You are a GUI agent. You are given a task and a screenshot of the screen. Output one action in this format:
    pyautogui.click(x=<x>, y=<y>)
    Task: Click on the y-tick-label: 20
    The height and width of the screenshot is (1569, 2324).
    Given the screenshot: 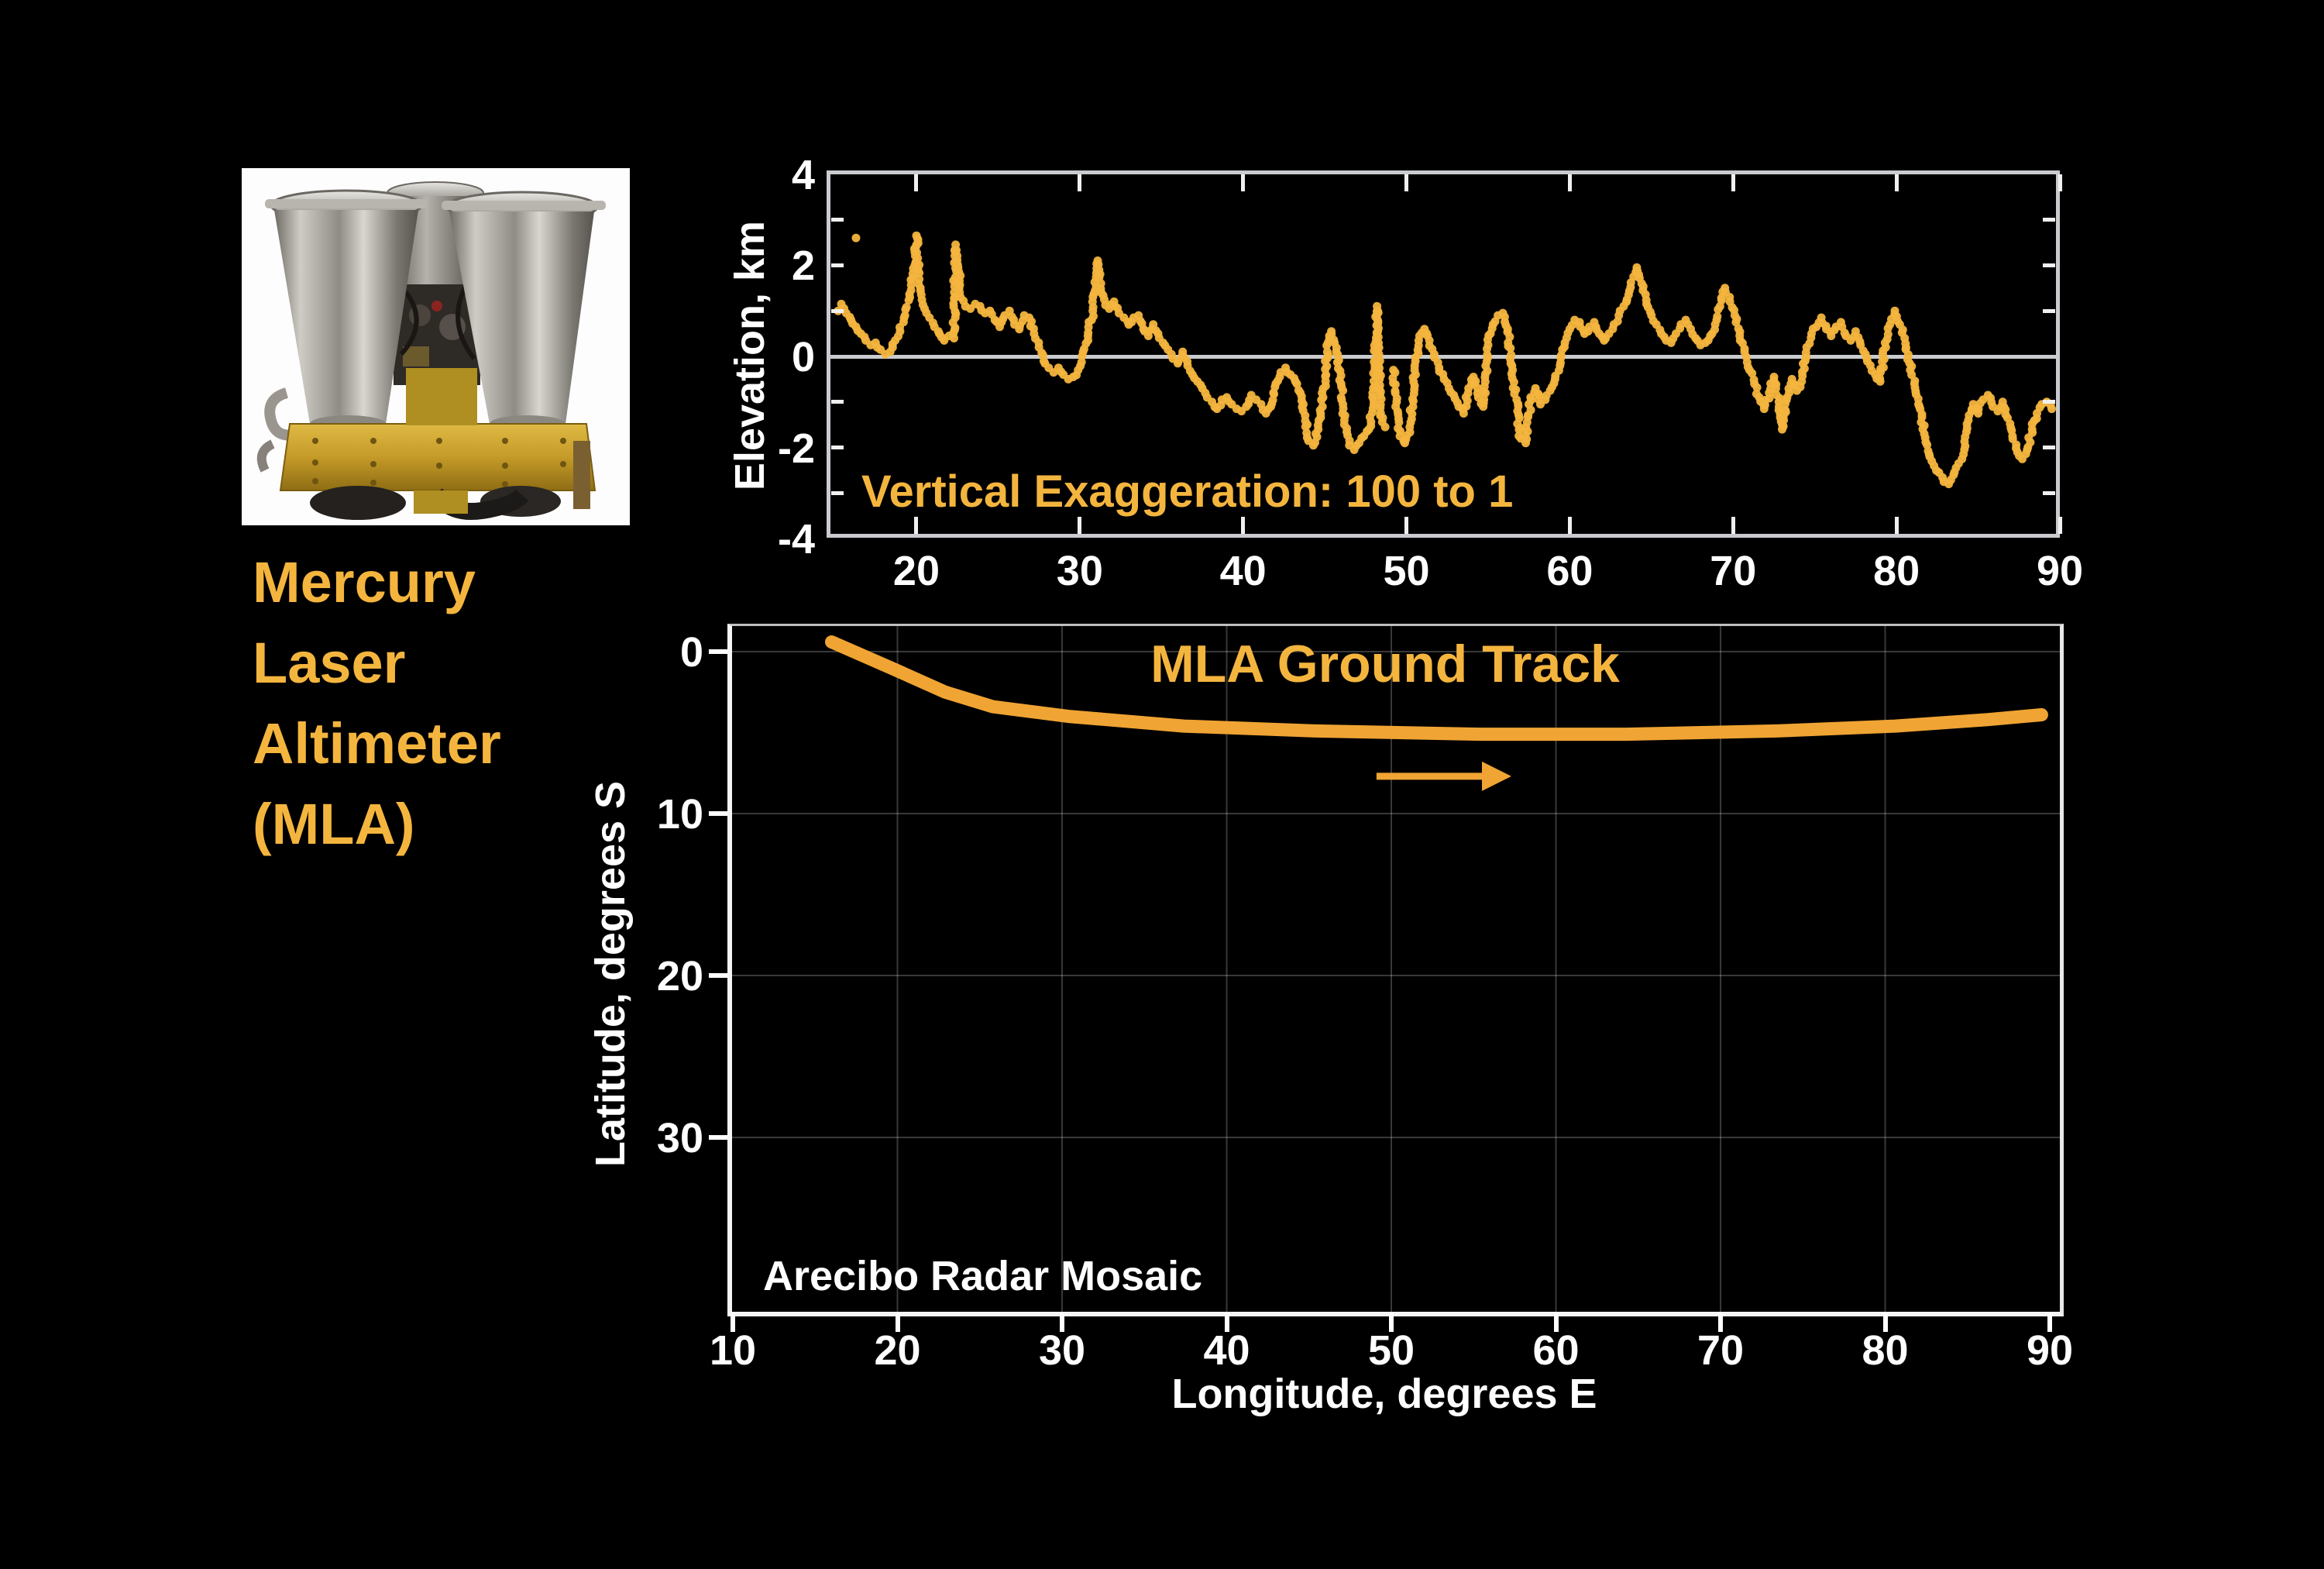 What is the action you would take?
    pyautogui.click(x=679, y=977)
    